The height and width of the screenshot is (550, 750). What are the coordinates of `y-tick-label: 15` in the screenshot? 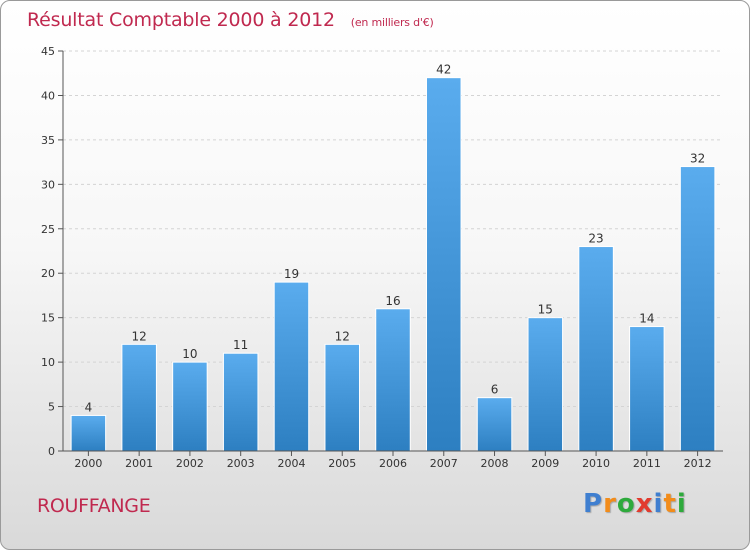 It's located at (48, 318).